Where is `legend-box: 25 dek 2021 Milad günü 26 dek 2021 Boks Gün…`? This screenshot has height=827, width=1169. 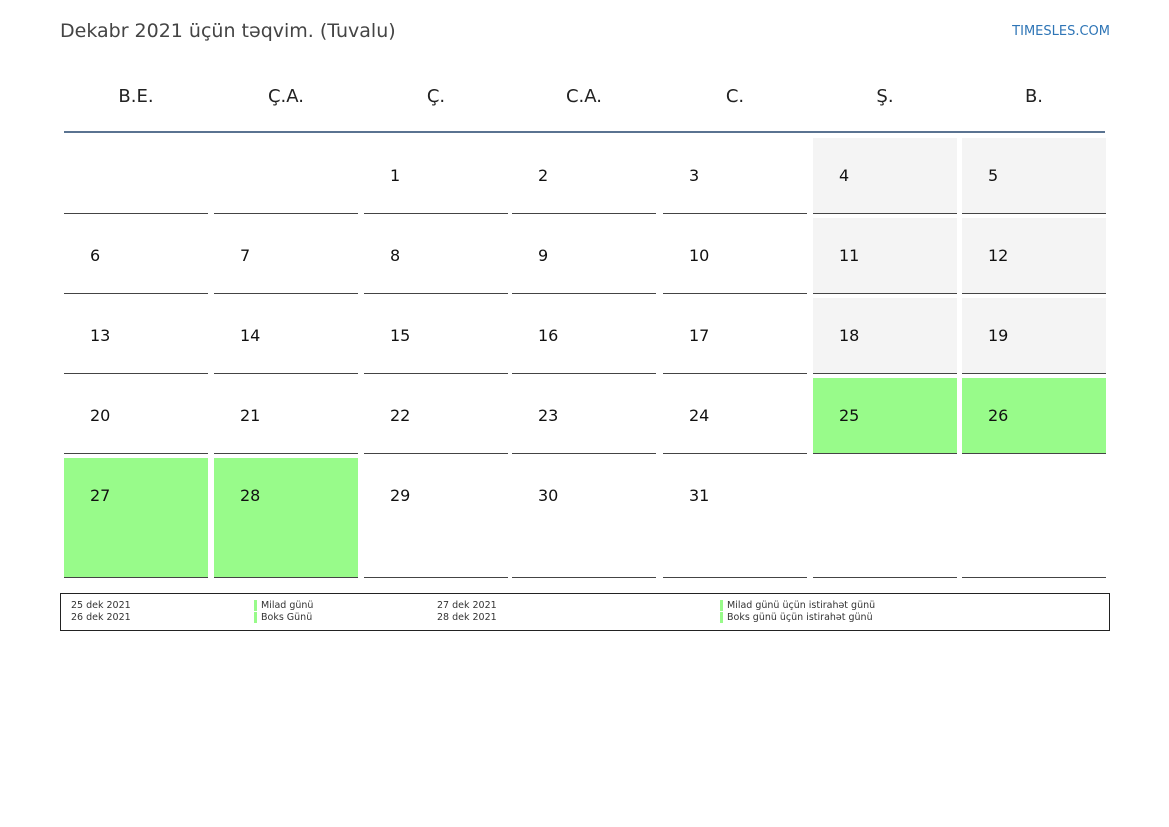 legend-box: 25 dek 2021 Milad günü 26 dek 2021 Boks Gün… is located at coordinates (585, 612).